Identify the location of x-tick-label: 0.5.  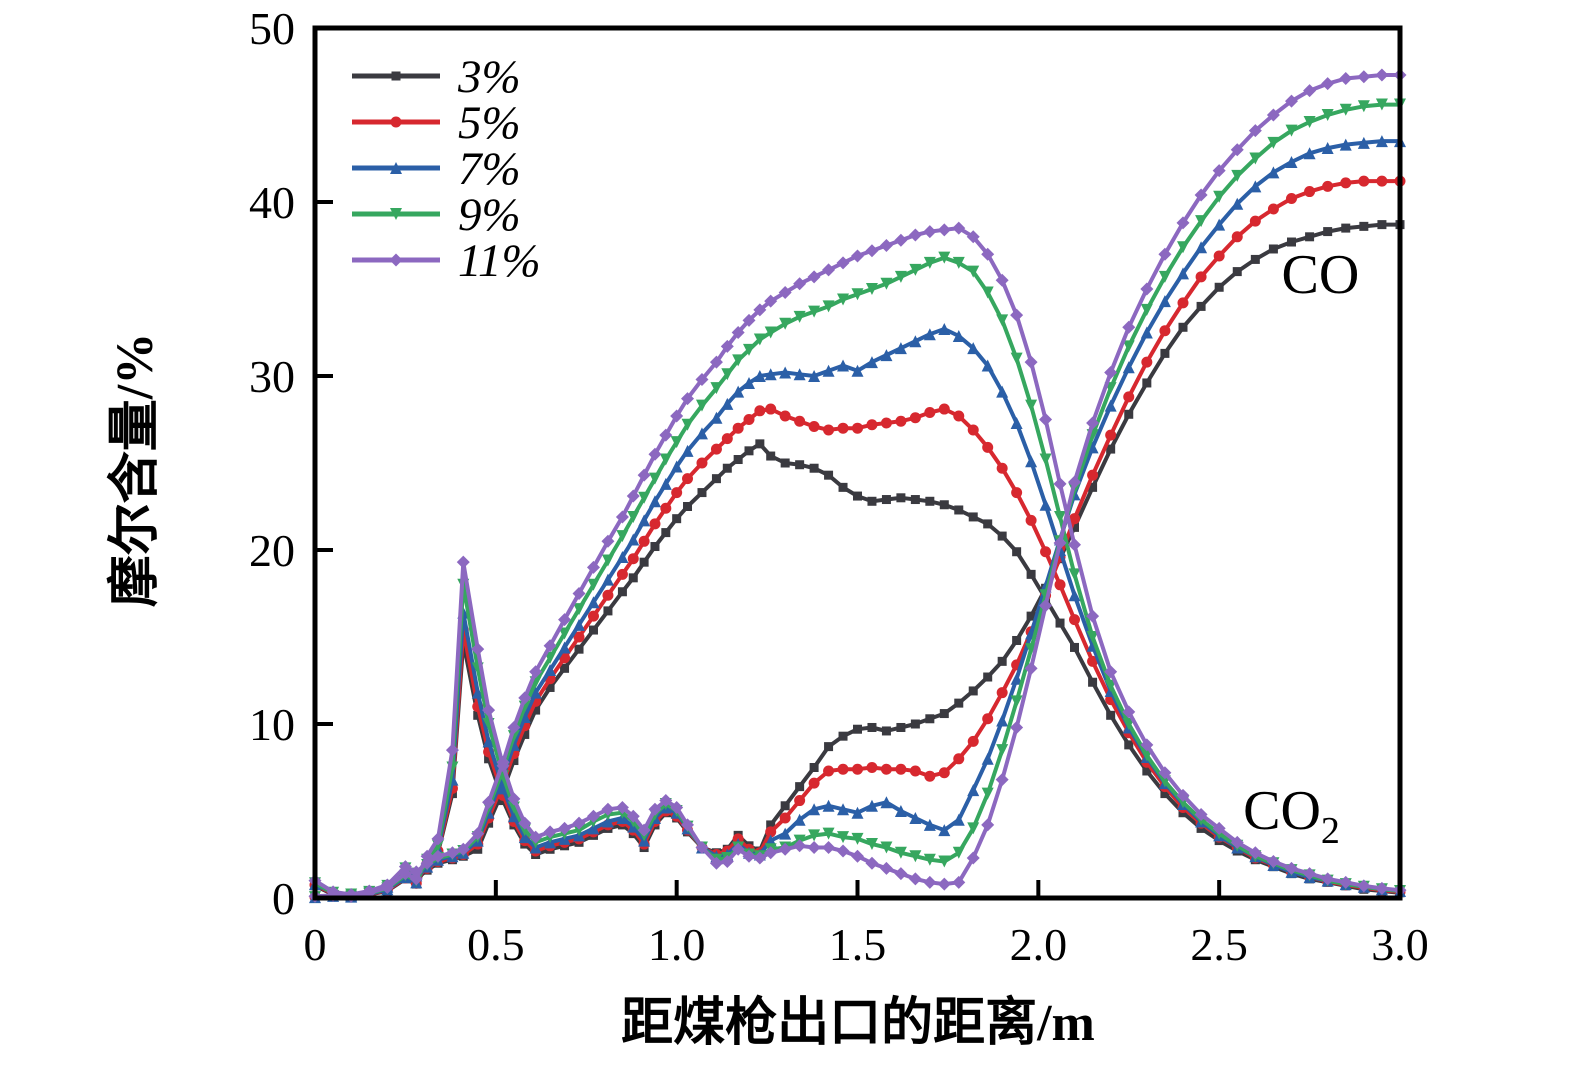
(496, 944).